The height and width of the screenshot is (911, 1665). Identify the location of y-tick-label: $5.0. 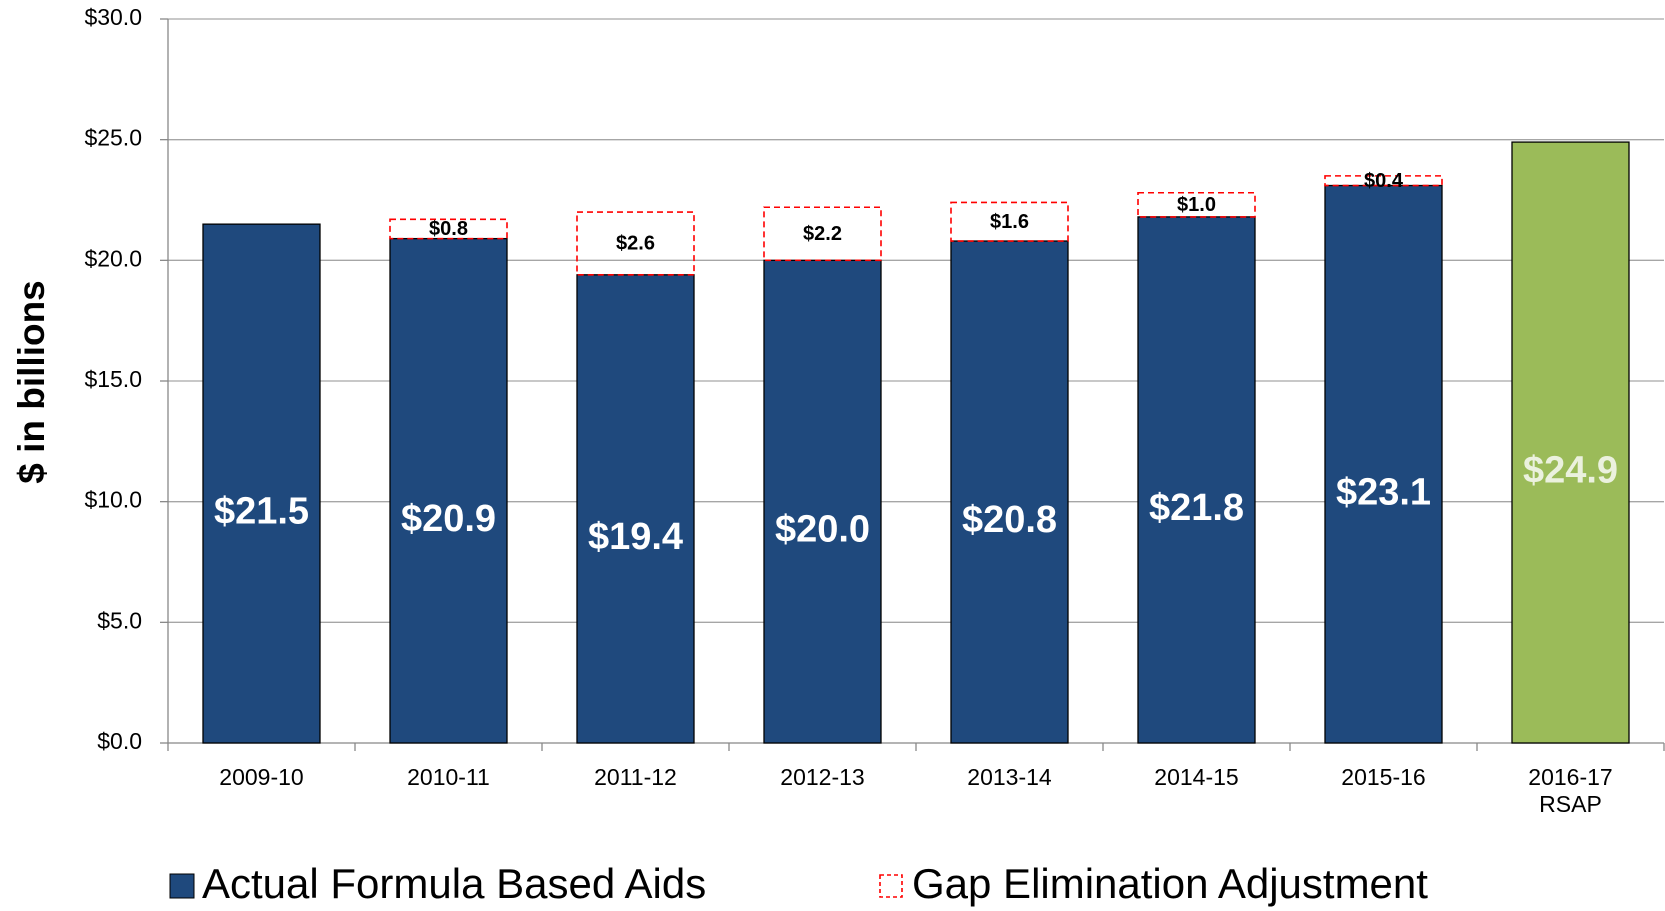
(119, 620).